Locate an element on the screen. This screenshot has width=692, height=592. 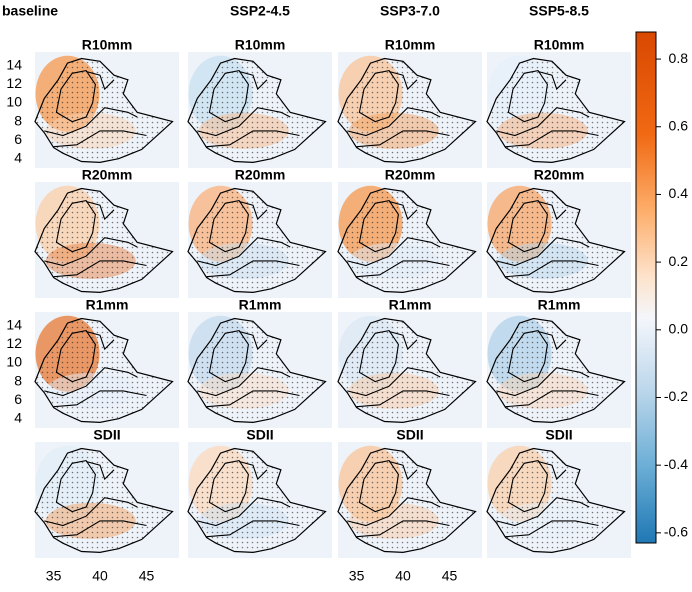
colorbar is located at coordinates (646, 287).